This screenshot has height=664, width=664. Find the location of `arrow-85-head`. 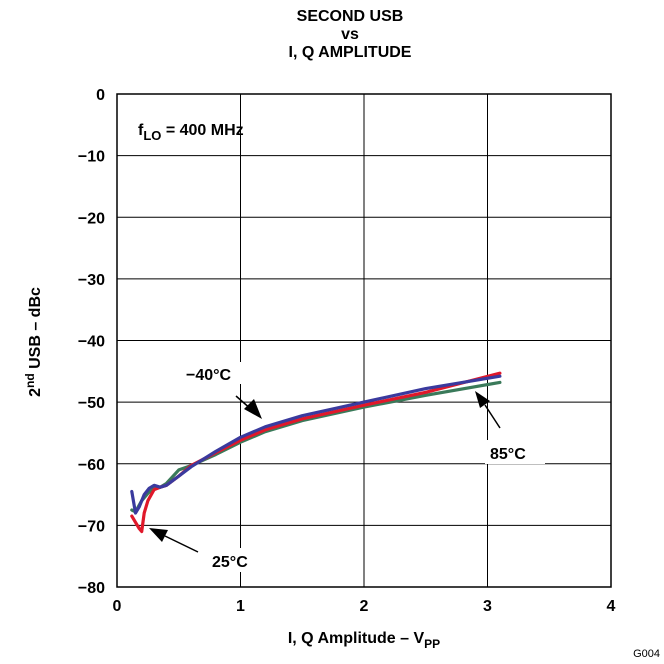

arrow-85-head is located at coordinates (482, 399).